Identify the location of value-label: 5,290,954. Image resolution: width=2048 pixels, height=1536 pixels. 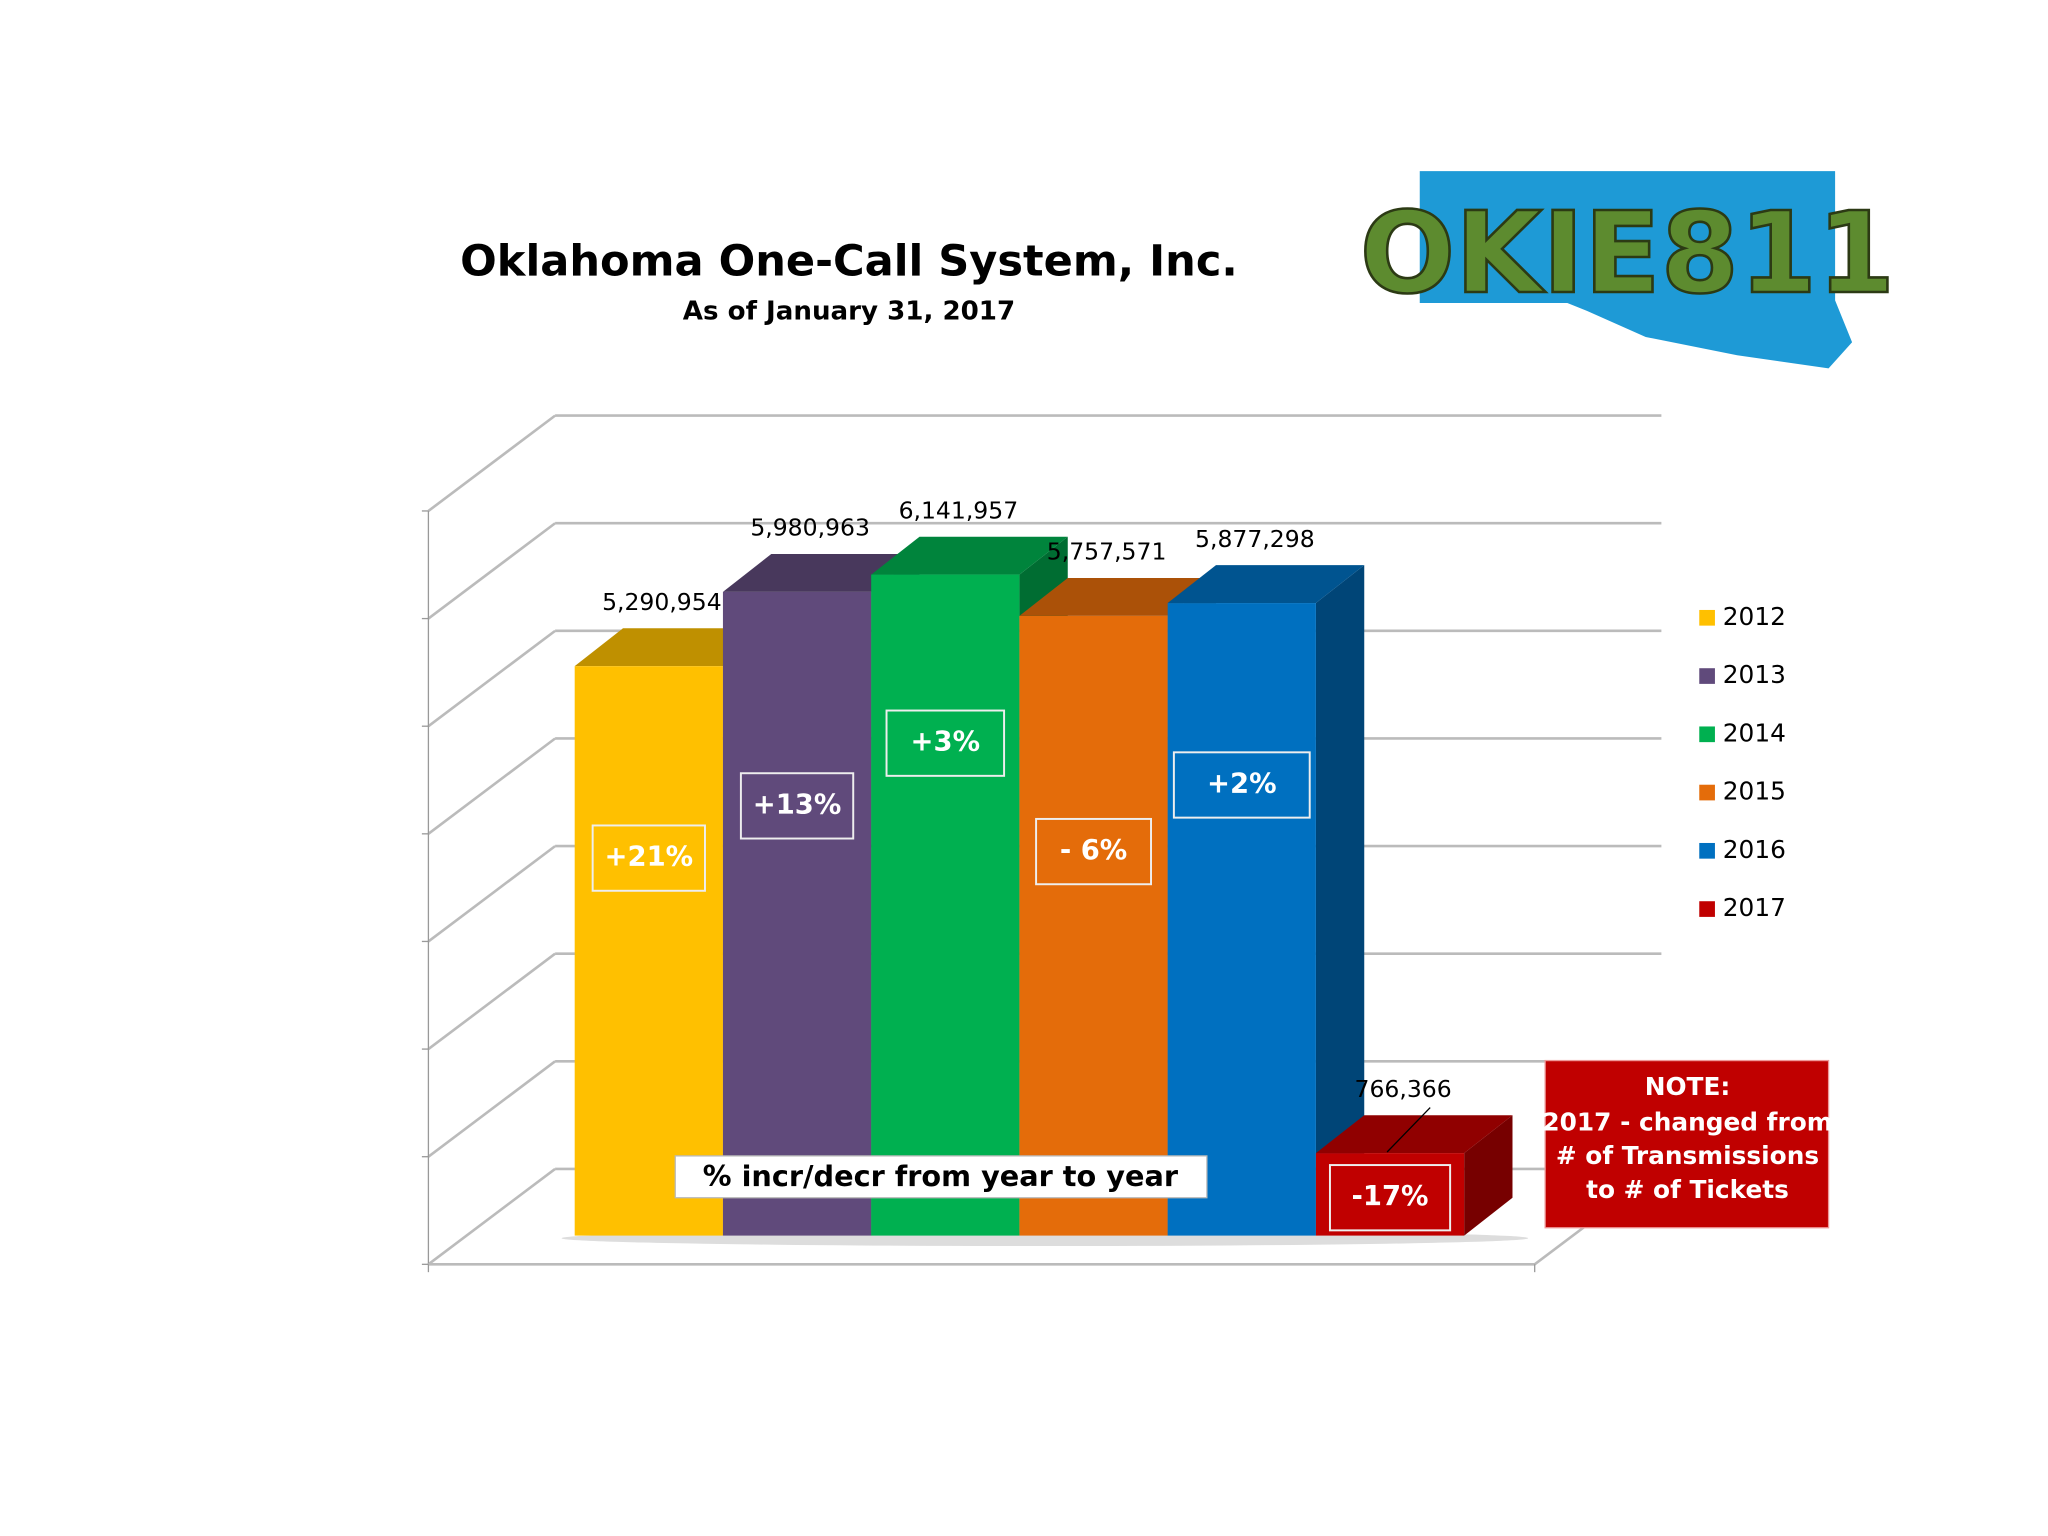
(662, 602).